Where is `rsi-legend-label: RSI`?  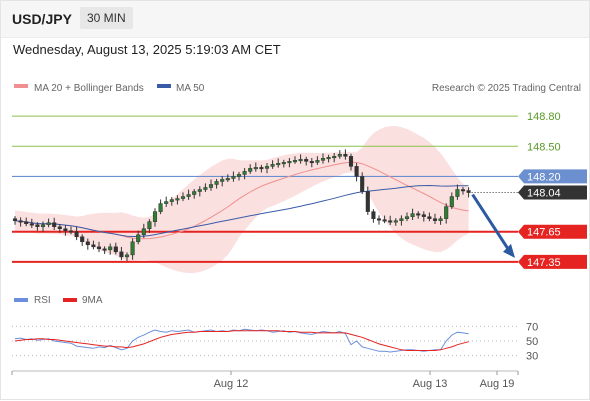 rsi-legend-label: RSI is located at coordinates (42, 300).